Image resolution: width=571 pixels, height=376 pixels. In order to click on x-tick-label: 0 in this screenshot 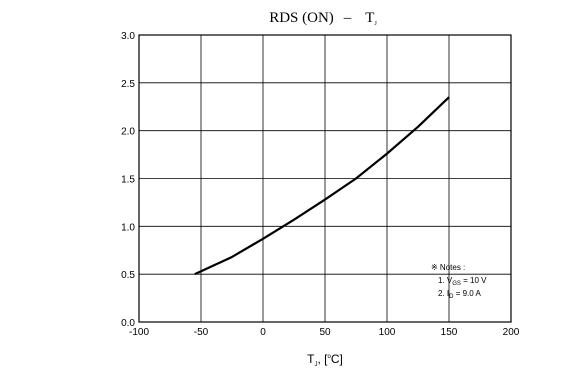, I will do `click(263, 332)`.